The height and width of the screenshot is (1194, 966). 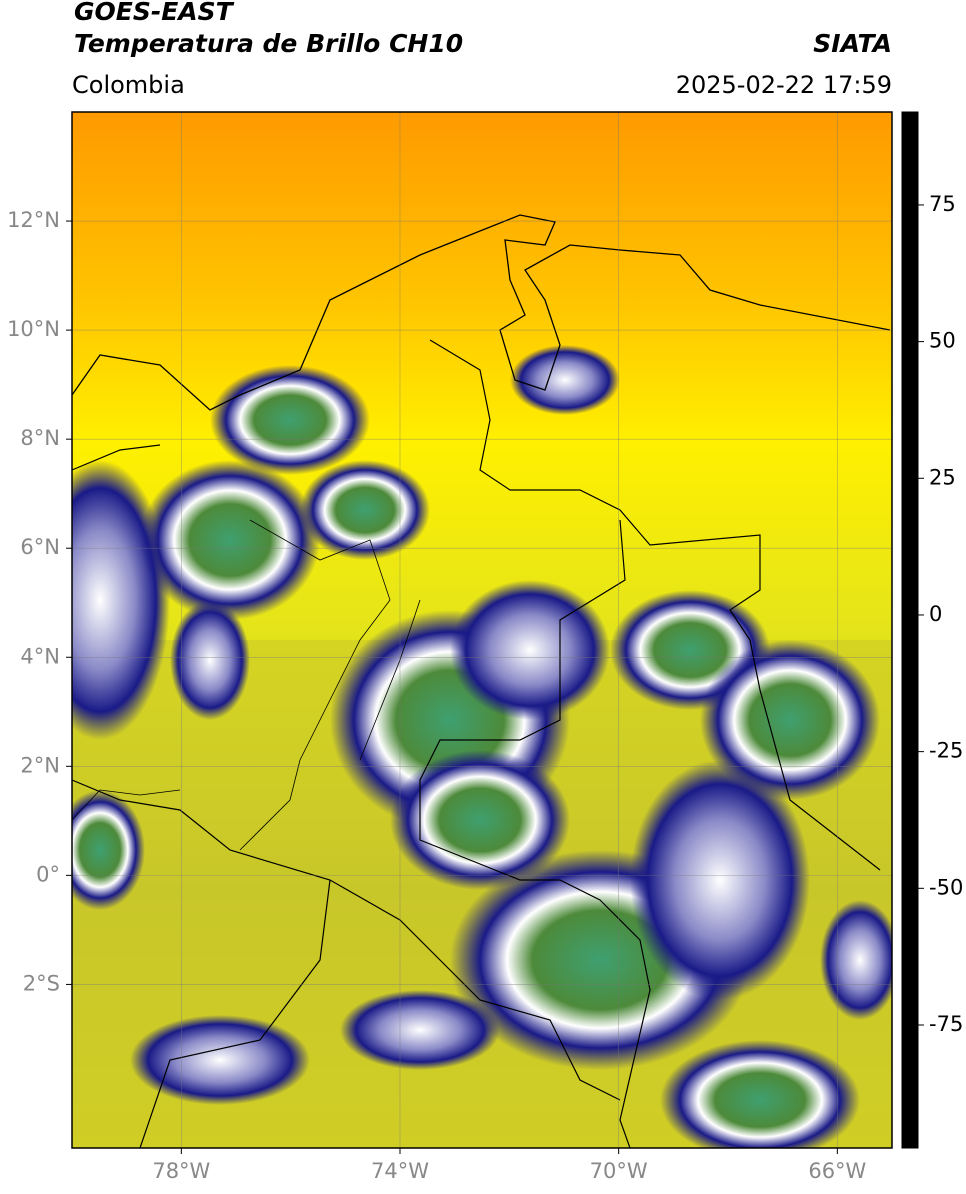 What do you see at coordinates (946, 751) in the screenshot?
I see `colorbar-tick-label: -25` at bounding box center [946, 751].